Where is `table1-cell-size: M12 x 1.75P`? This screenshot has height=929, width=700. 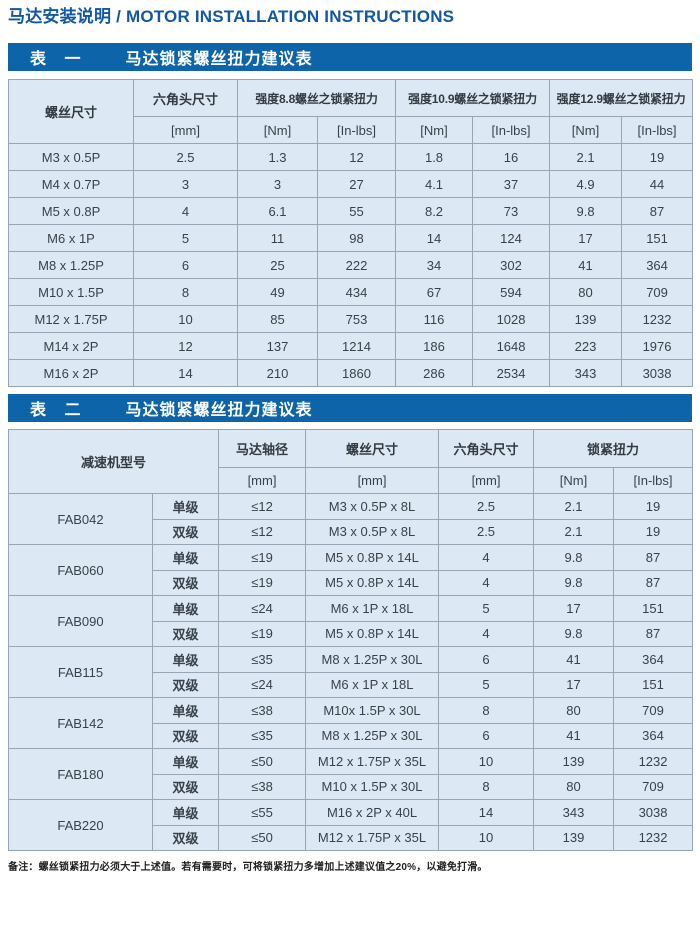 table1-cell-size: M12 x 1.75P is located at coordinates (71, 319).